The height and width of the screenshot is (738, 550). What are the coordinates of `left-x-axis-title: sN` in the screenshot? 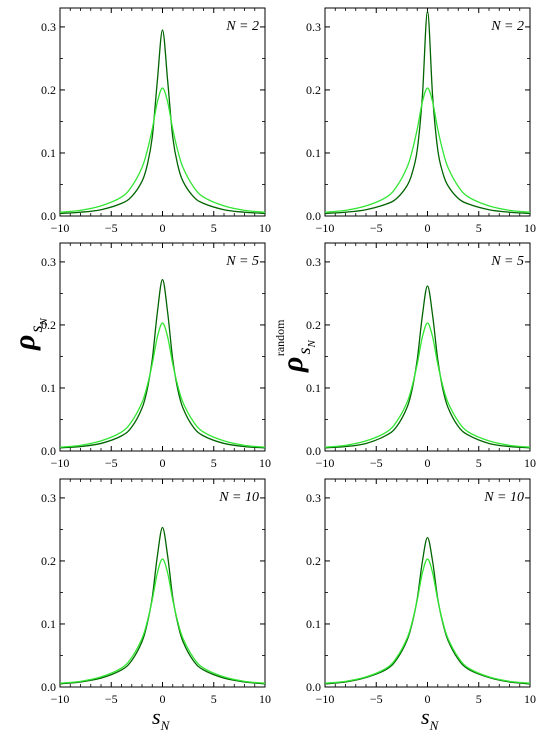 It's located at (161, 718).